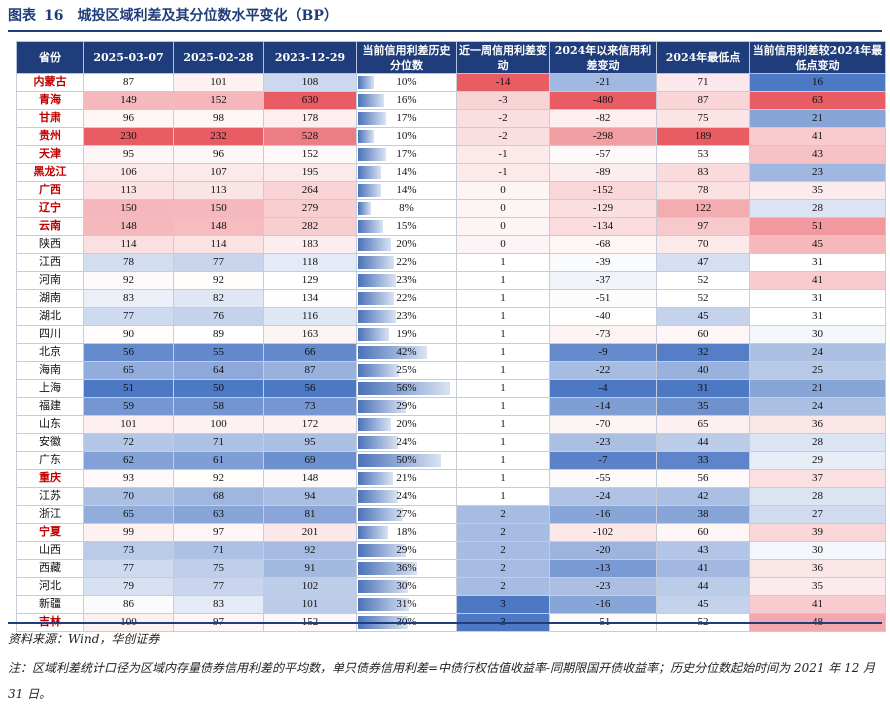 The width and height of the screenshot is (890, 707). I want to click on low-2024-cell: 53, so click(703, 154).